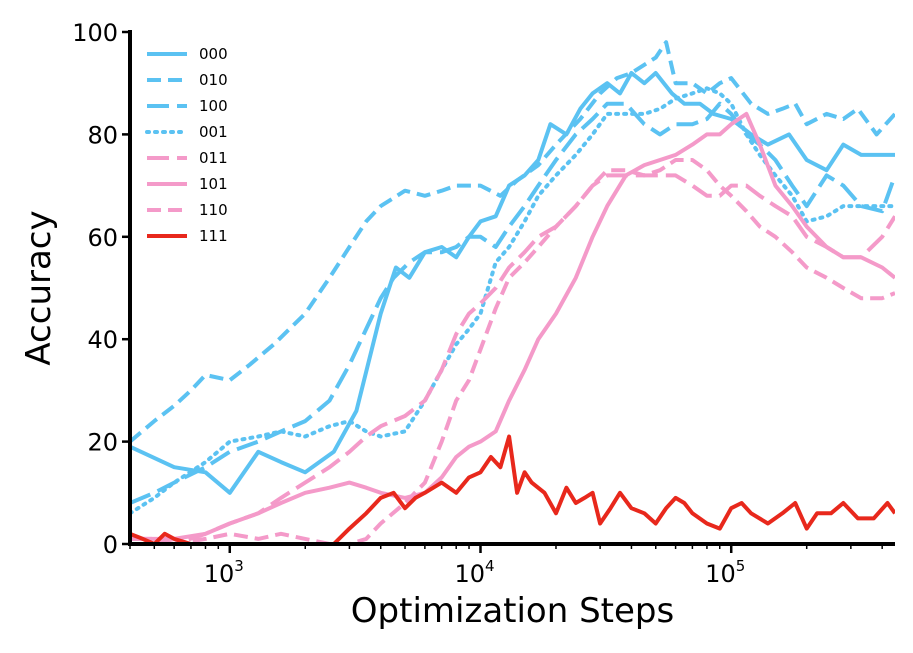 The height and width of the screenshot is (653, 913). Describe the element at coordinates (186, 145) in the screenshot. I see `legend: 000 010 100 001 011 101 110 111` at that location.